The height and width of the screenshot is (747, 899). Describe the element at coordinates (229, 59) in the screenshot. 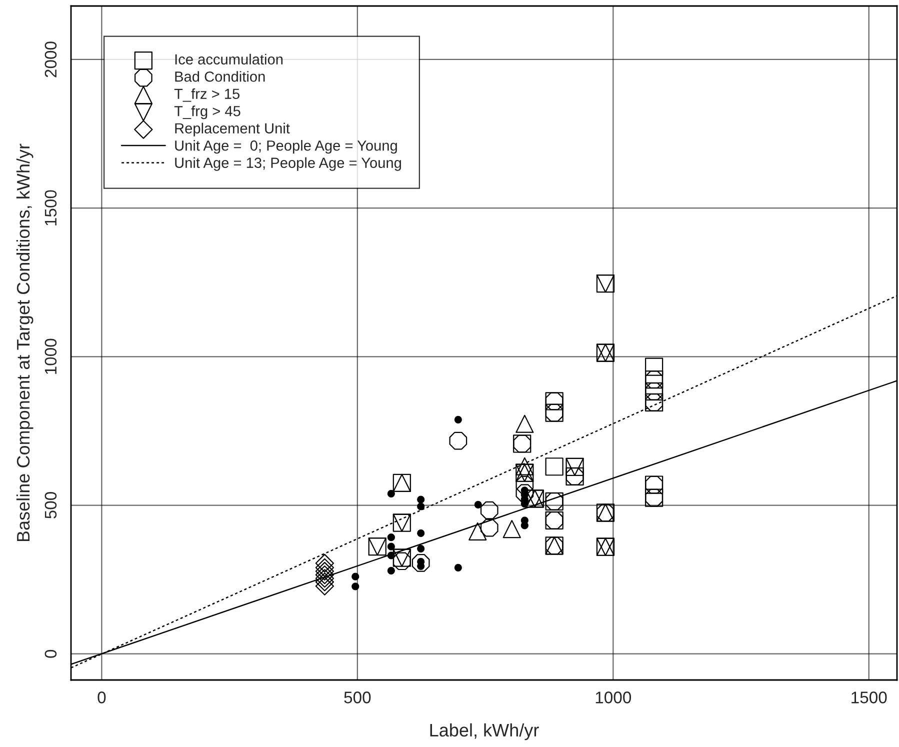

I see `legend-label: Ice accumulation` at that location.